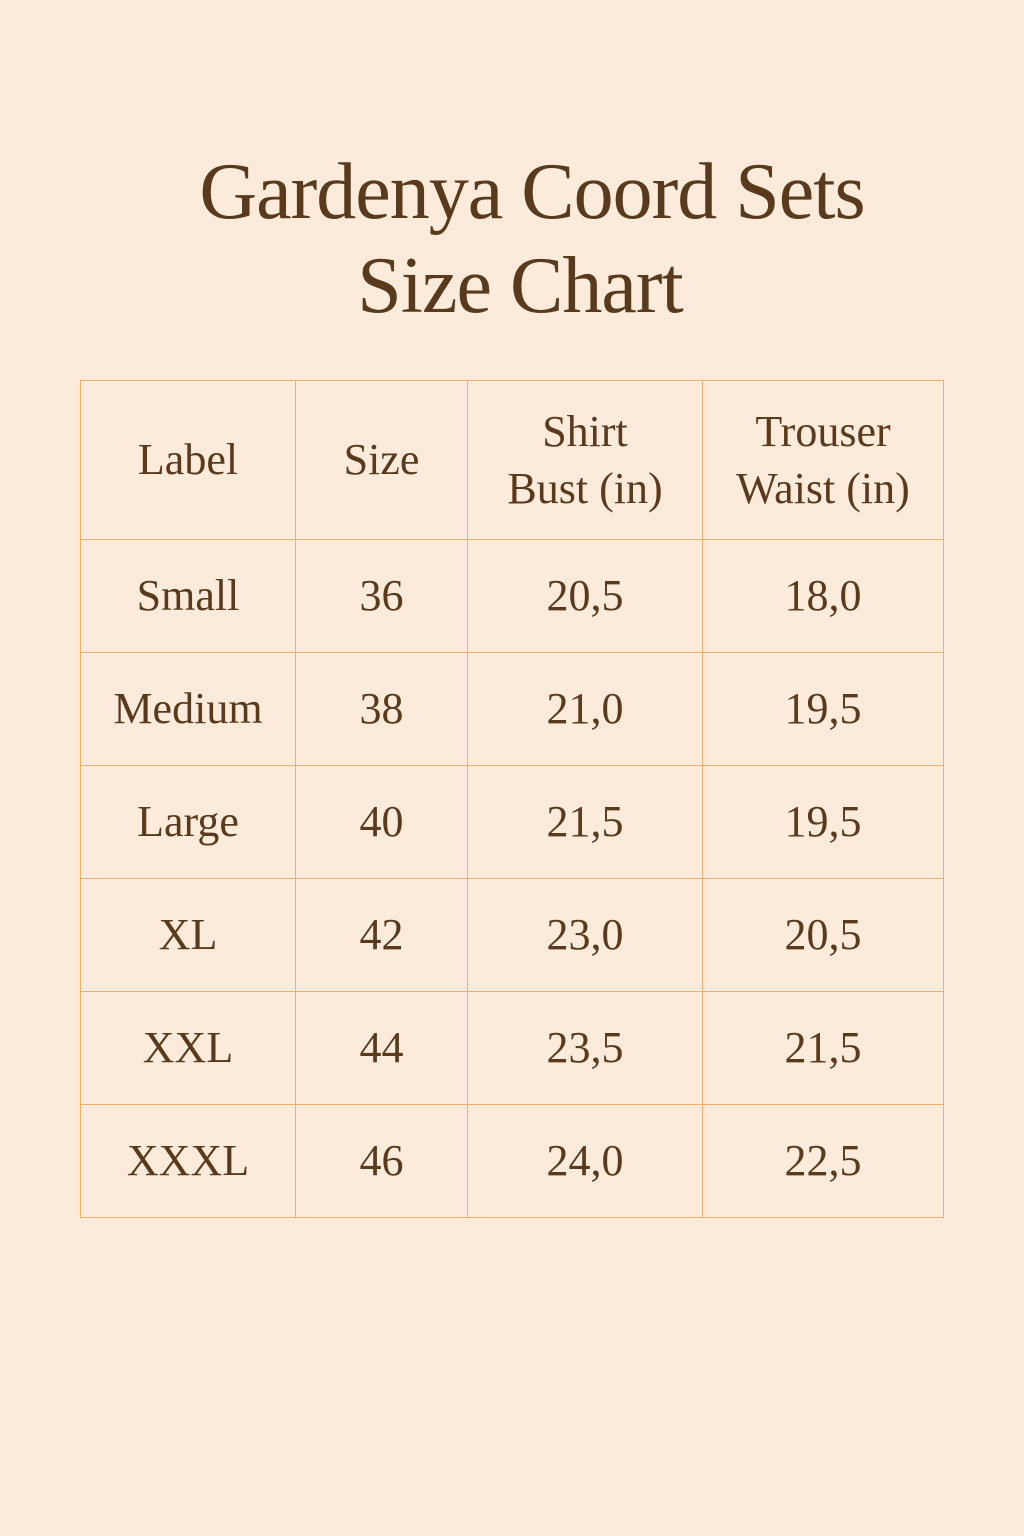 The image size is (1024, 1536). I want to click on table-row: XXXL 46 24,0 22,5, so click(512, 1161).